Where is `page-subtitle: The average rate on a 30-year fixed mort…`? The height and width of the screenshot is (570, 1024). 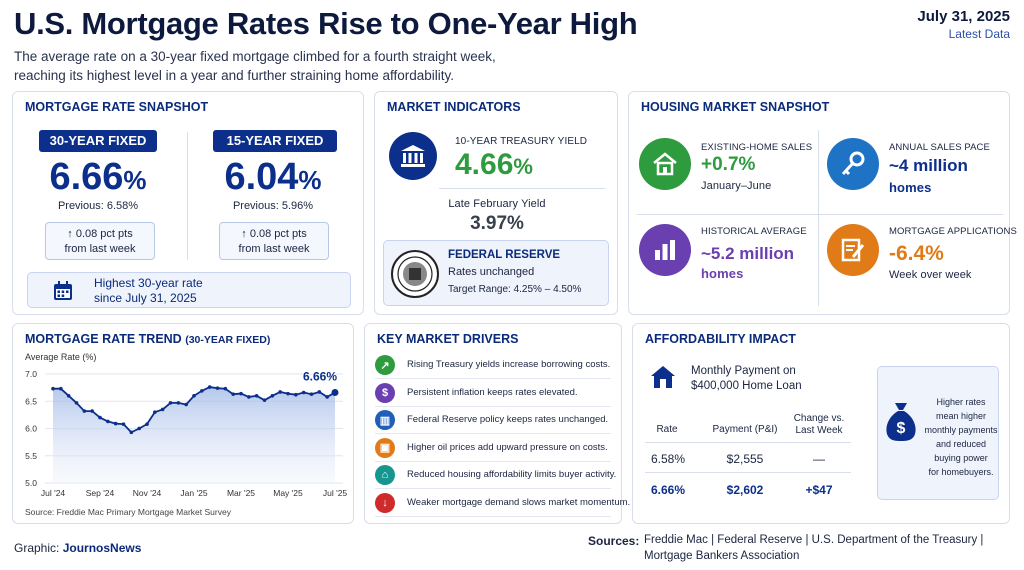
page-subtitle: The average rate on a 30-year fixed mort… is located at coordinates (255, 66).